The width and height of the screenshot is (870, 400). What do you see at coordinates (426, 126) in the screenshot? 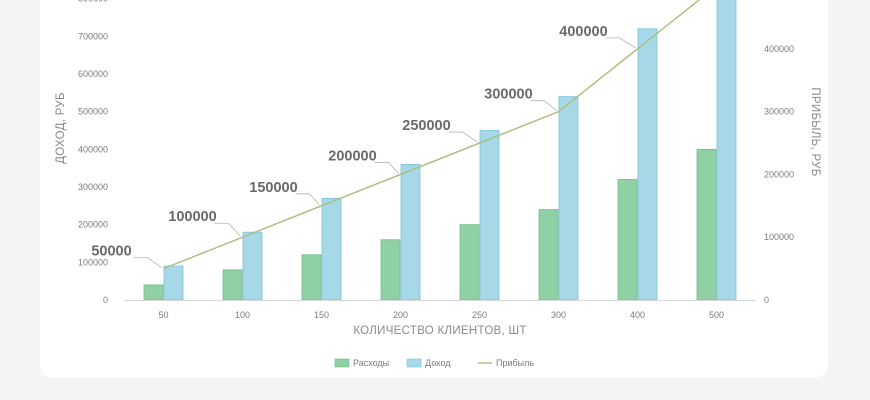
I see `profit-data-label: 250000` at bounding box center [426, 126].